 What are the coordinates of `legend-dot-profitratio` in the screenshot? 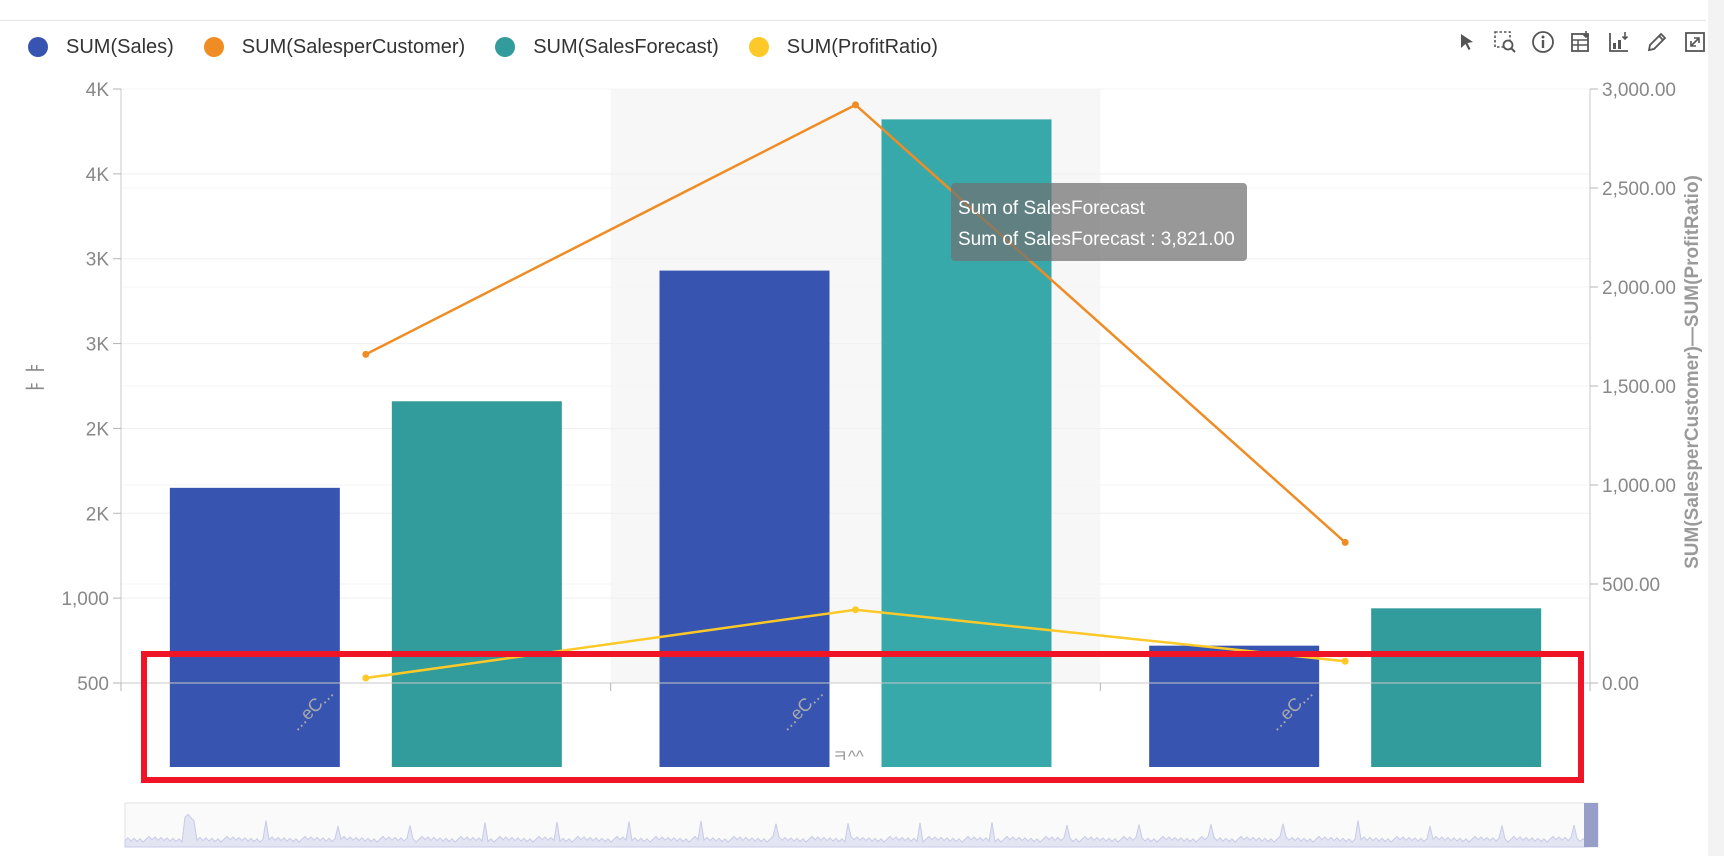 It's located at (758, 47).